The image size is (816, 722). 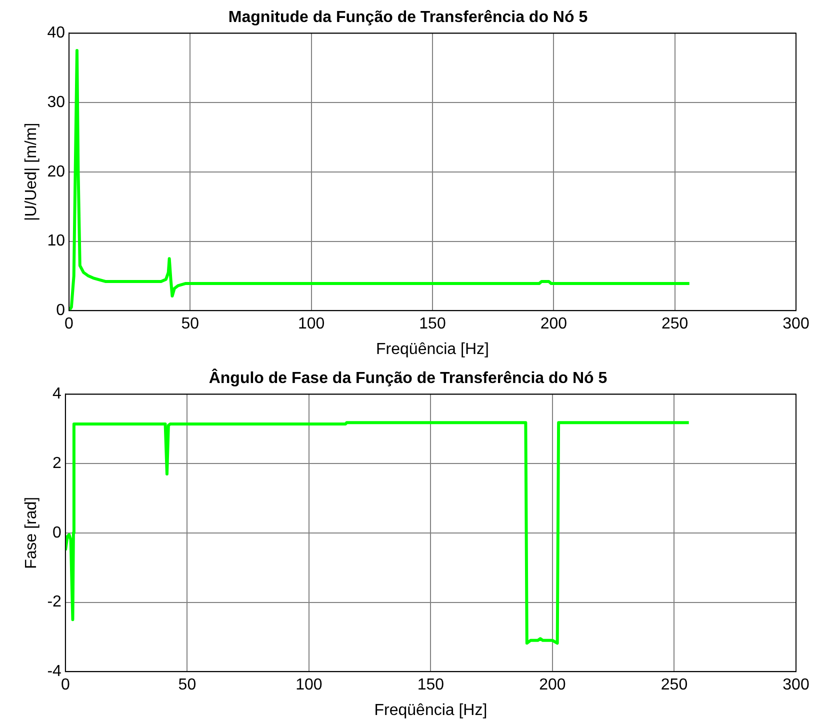 I want to click on chart-title: Ângulo de Fase da Função de Transferência do Nó 5, so click(x=408, y=378).